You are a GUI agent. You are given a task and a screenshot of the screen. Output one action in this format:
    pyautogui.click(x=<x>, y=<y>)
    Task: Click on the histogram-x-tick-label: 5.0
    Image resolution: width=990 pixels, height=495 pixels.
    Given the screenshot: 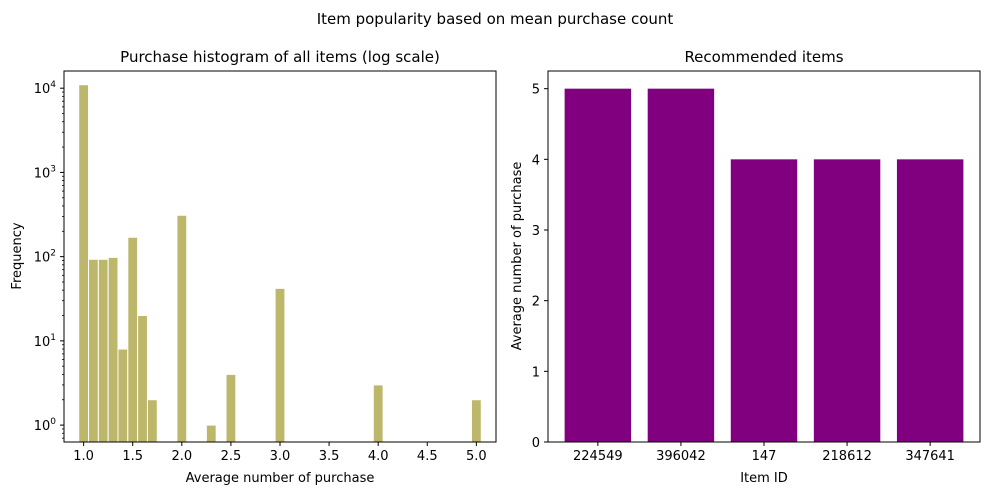 What is the action you would take?
    pyautogui.click(x=476, y=456)
    